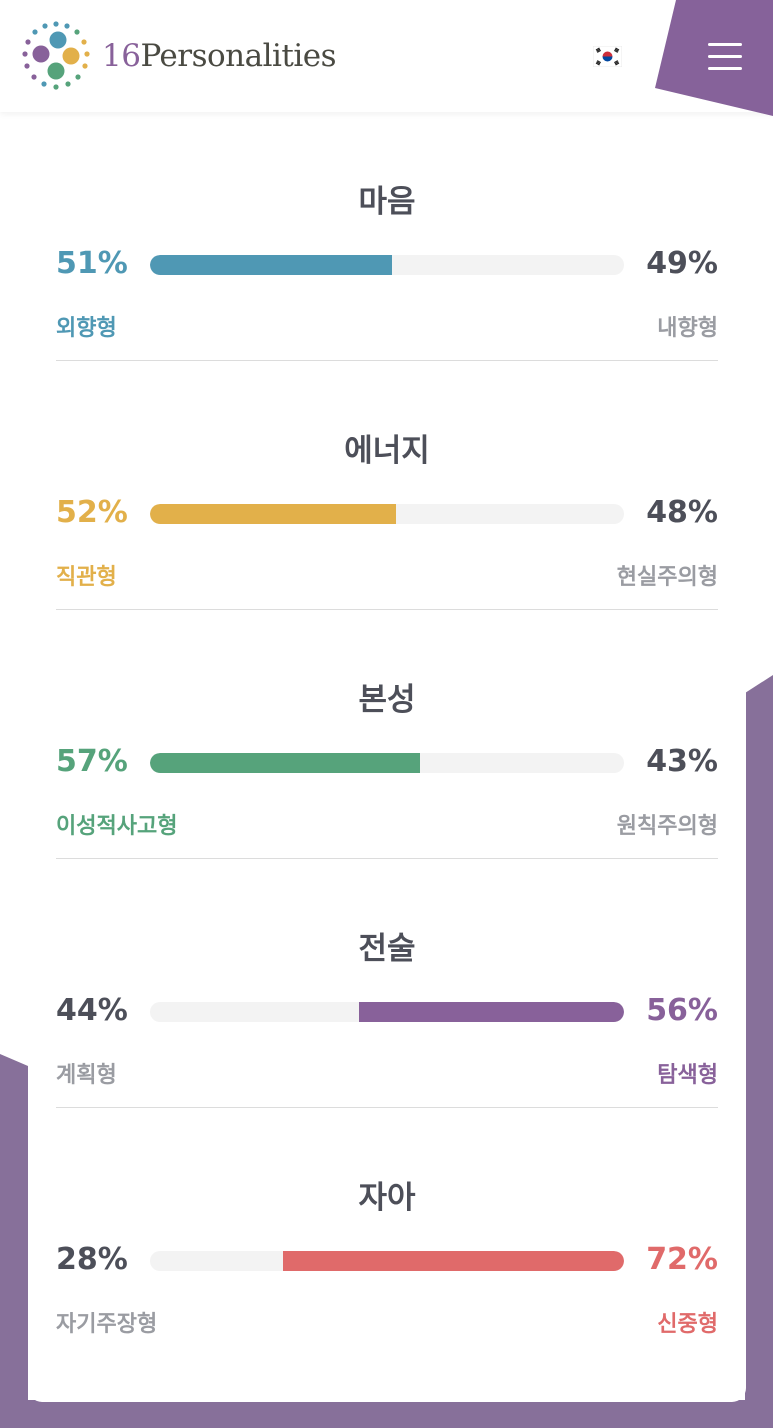  Describe the element at coordinates (387, 485) in the screenshot. I see `trait-energy: 에너지 52% 48% 직관형 현실주의형` at that location.